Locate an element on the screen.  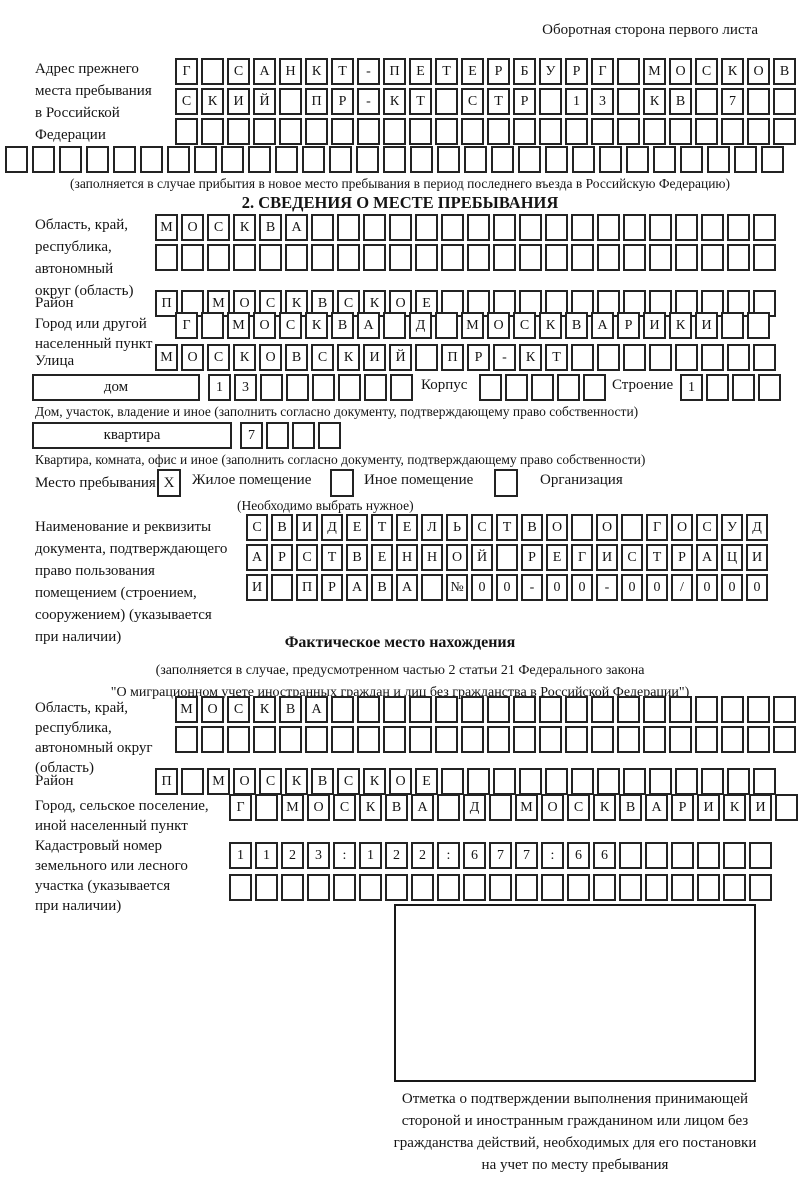
char-box: У is located at coordinates (550, 71).